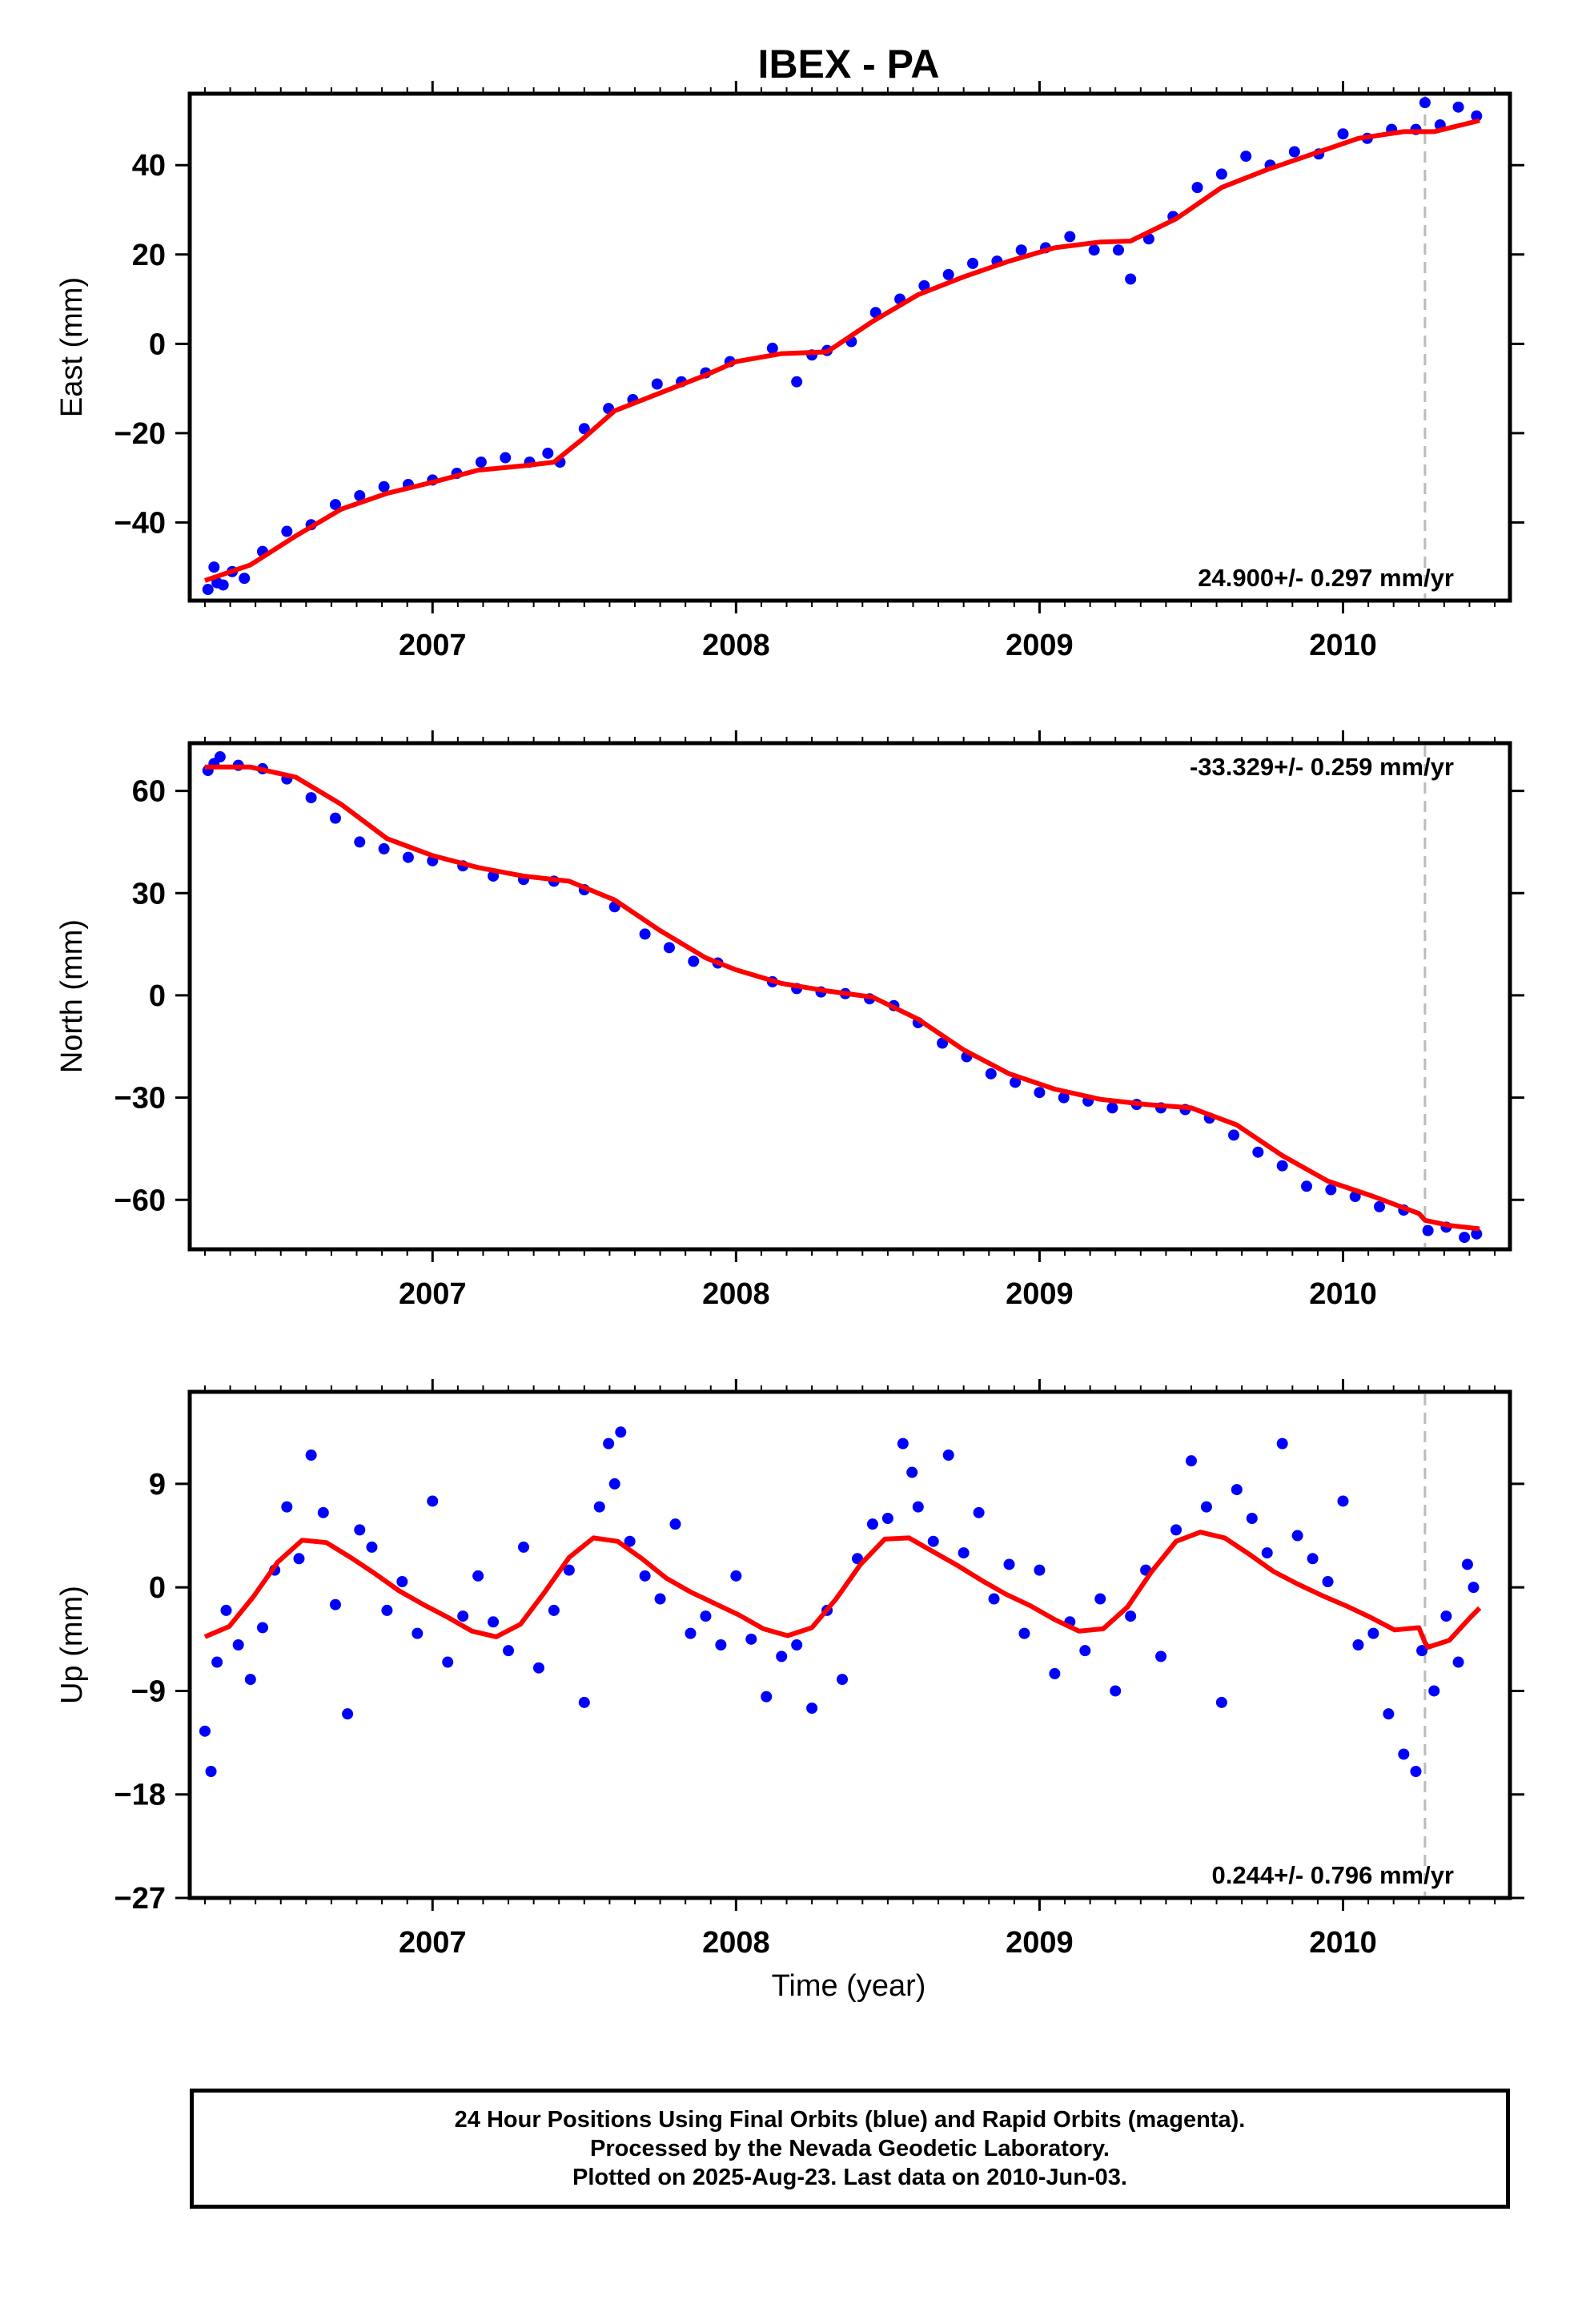  I want to click on up-y-tick-label: −27, so click(140, 1899).